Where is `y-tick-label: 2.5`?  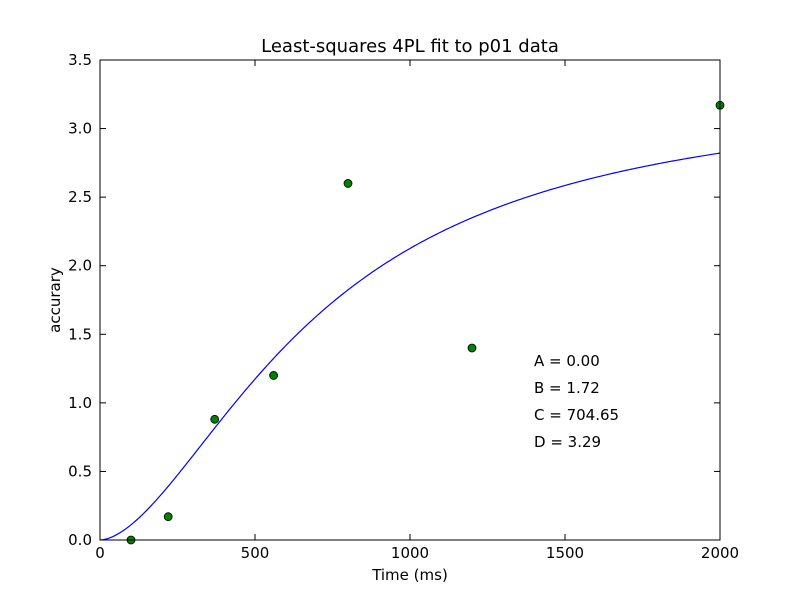
y-tick-label: 2.5 is located at coordinates (80, 197).